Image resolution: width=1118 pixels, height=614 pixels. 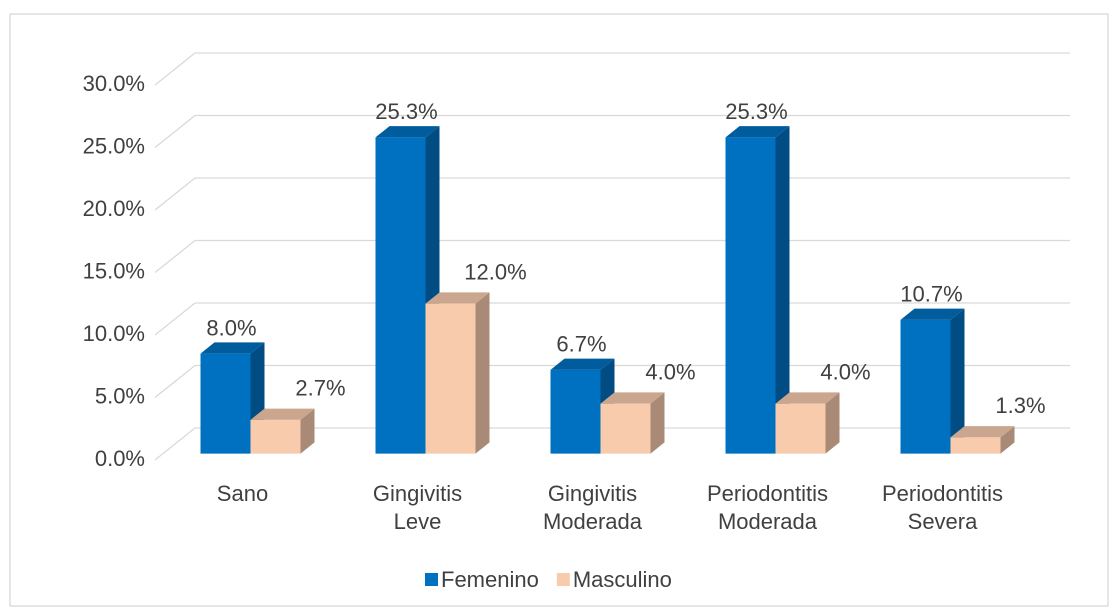 What do you see at coordinates (120, 458) in the screenshot?
I see `y-tick-label: 0.0%` at bounding box center [120, 458].